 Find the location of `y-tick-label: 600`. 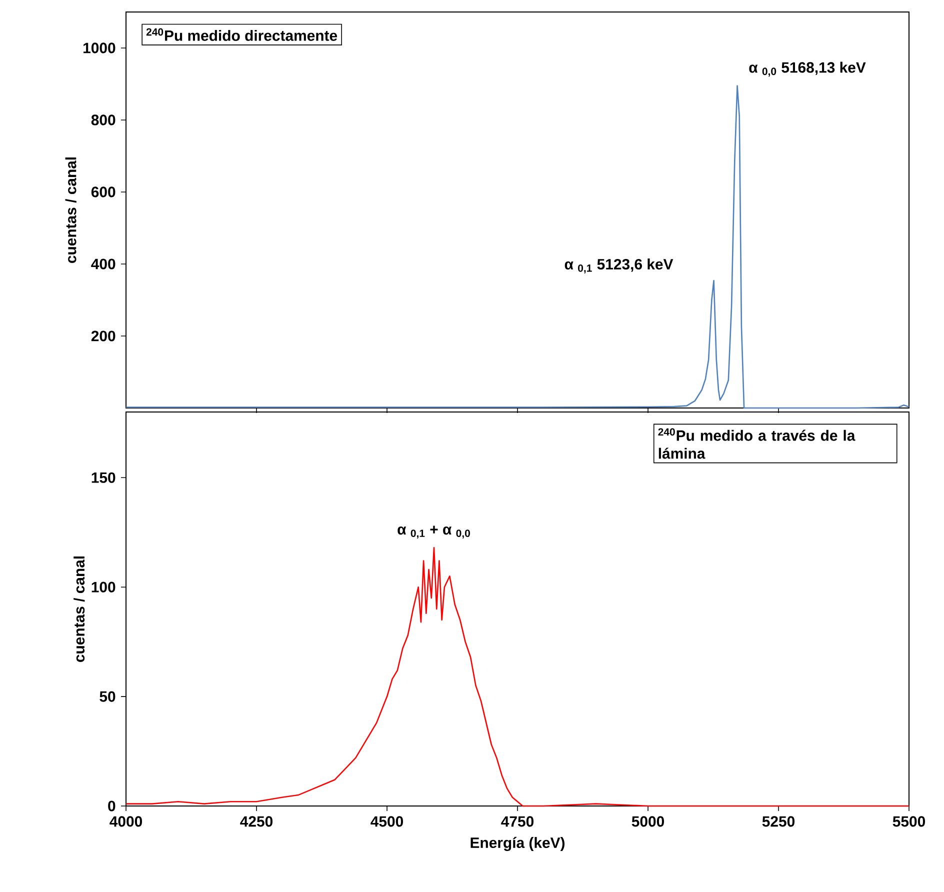

y-tick-label: 600 is located at coordinates (103, 192).